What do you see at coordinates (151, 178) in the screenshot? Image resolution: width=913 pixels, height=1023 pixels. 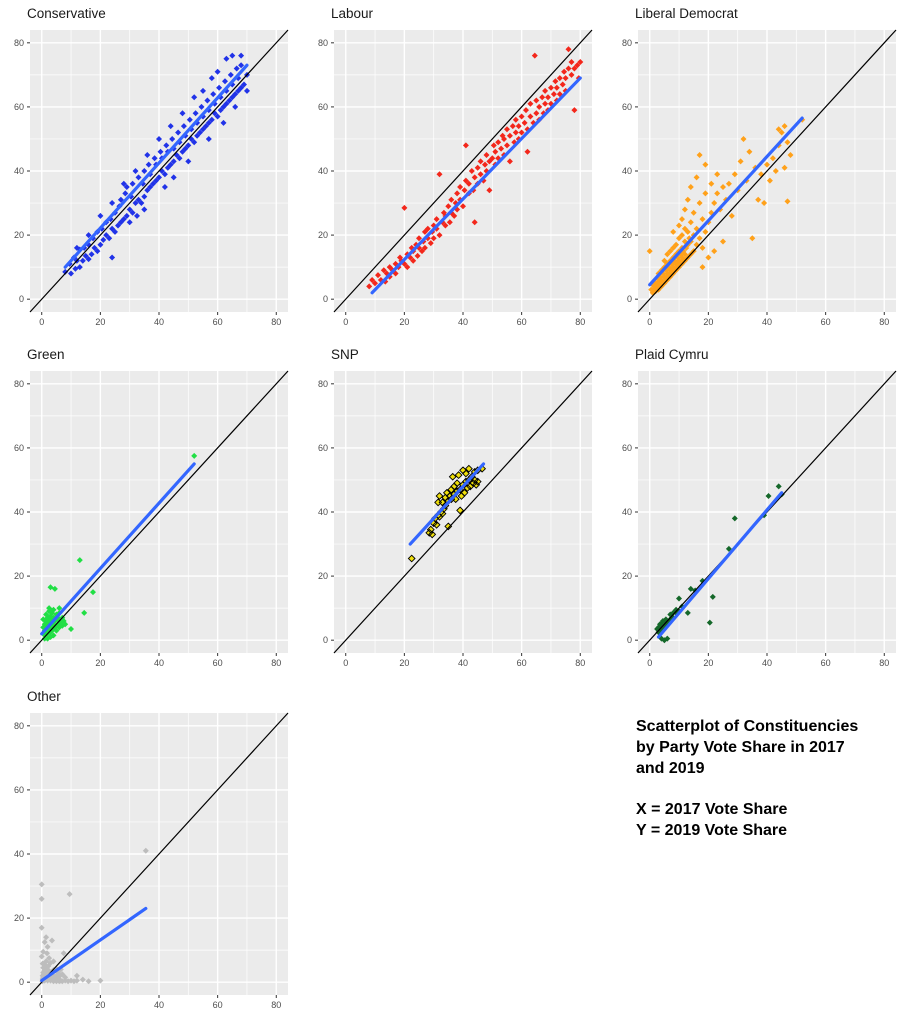 I see `conservative-chart: 0 20 40 60 80 0 20 40 60 80` at bounding box center [151, 178].